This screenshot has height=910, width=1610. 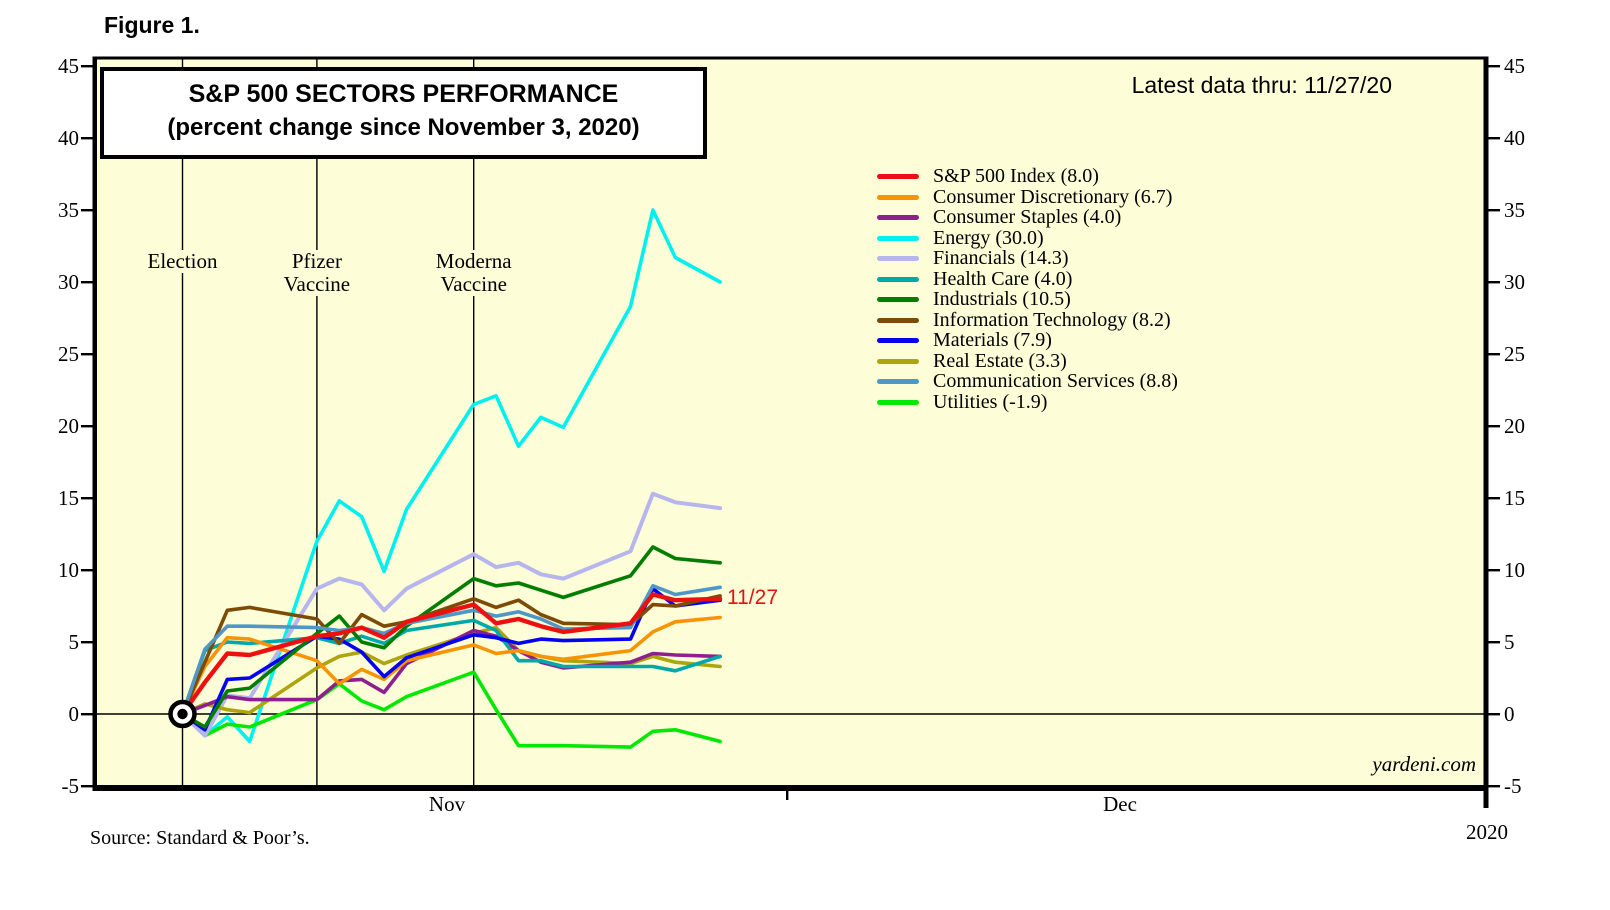 I want to click on y-tick-label-left: 10, so click(x=68, y=570).